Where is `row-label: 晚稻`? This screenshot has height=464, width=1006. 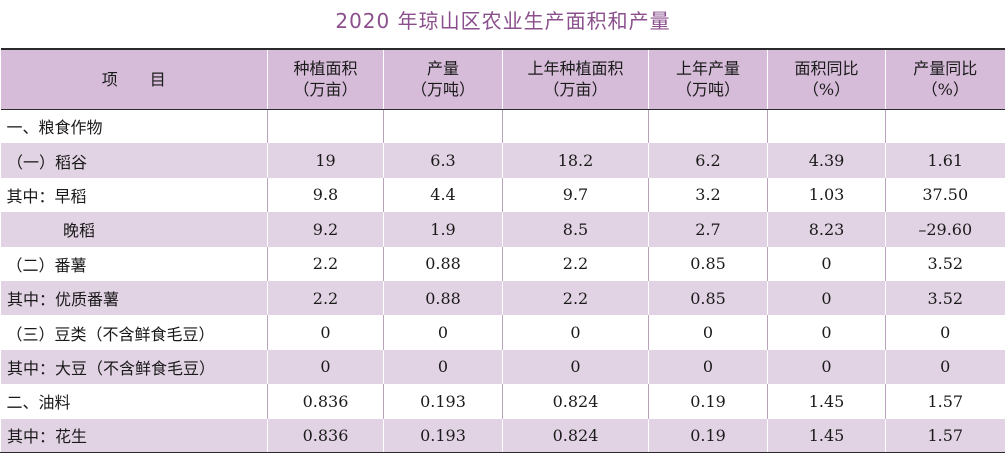
row-label: 晚稻 is located at coordinates (134, 229).